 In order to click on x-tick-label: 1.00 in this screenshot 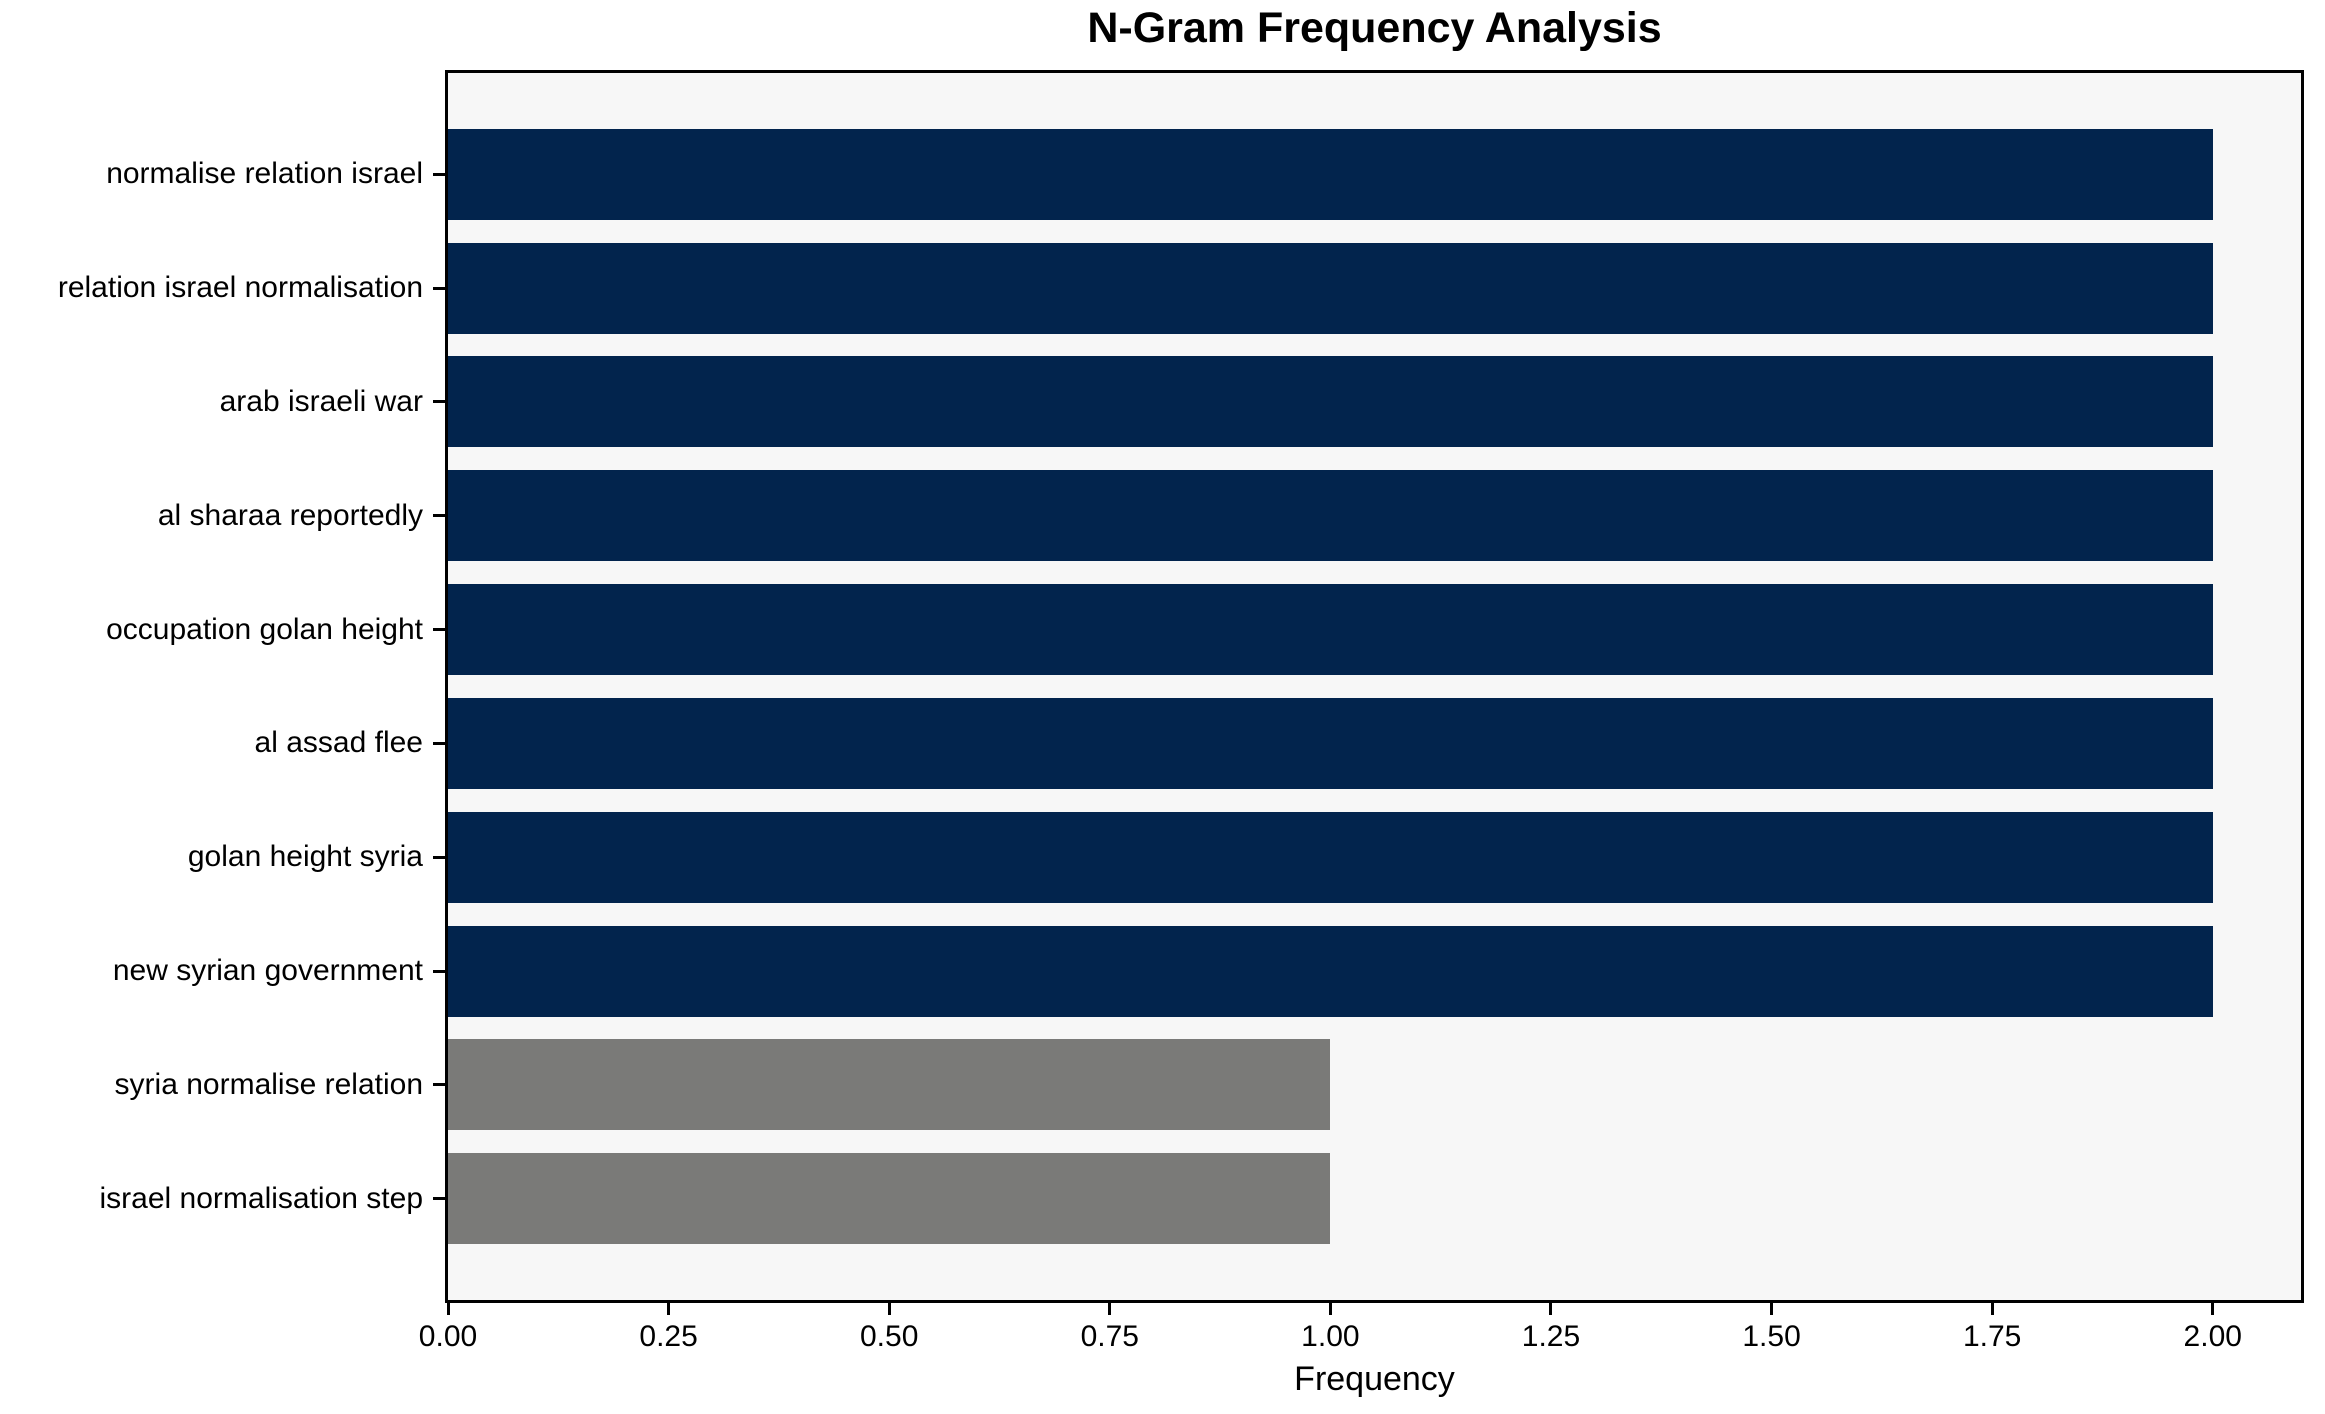, I will do `click(1330, 1336)`.